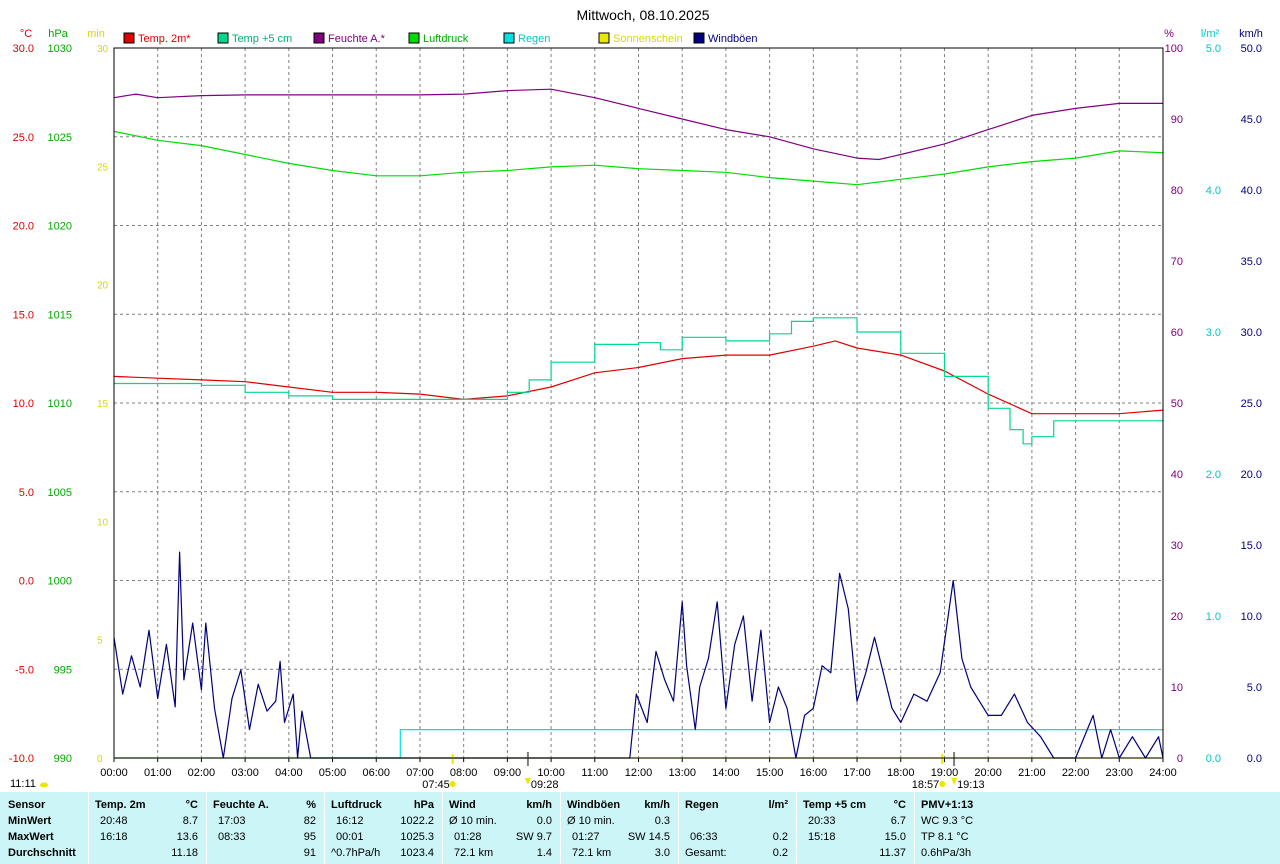 The height and width of the screenshot is (864, 1280). Describe the element at coordinates (23, 227) in the screenshot. I see `temp-tick-label: 20.0` at that location.